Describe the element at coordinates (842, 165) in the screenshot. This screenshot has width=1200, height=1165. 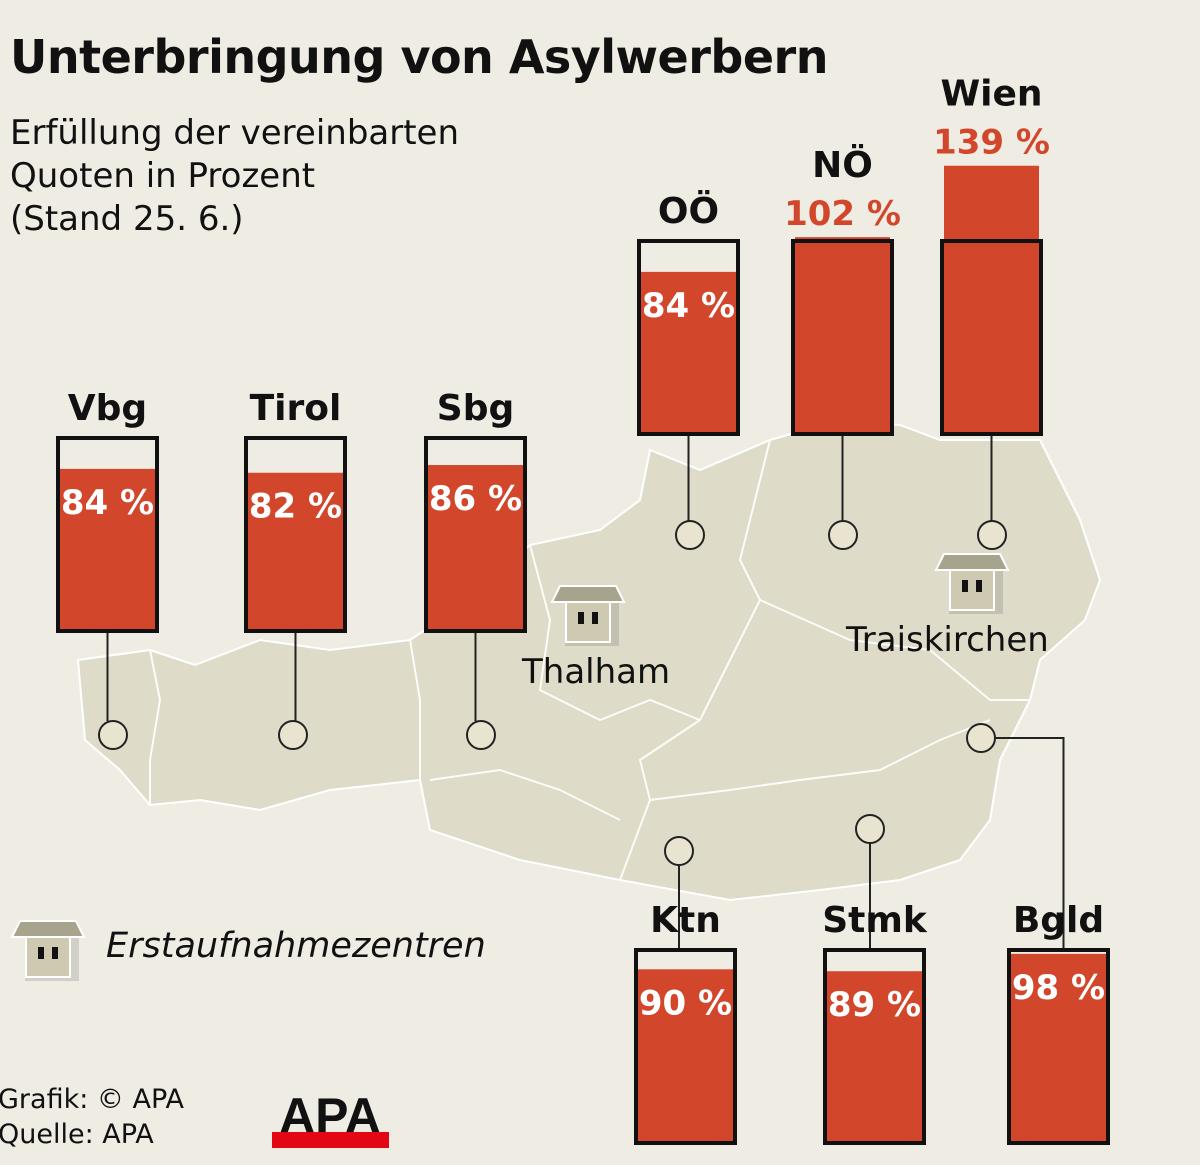
I see `bar-category-label: NÖ` at that location.